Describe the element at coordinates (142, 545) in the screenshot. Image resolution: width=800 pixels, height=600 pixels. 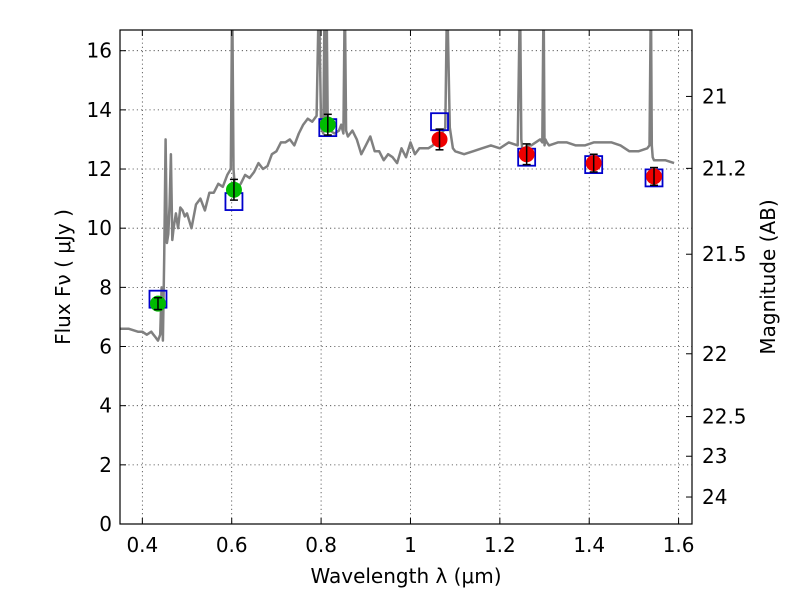
I see `x-tick-label: 0.4` at that location.